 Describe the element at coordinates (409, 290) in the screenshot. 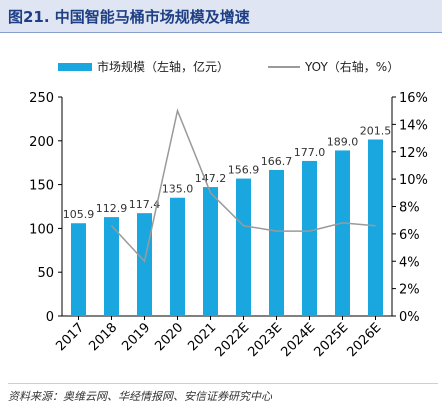

I see `right-axis-tick-label: 2%` at that location.